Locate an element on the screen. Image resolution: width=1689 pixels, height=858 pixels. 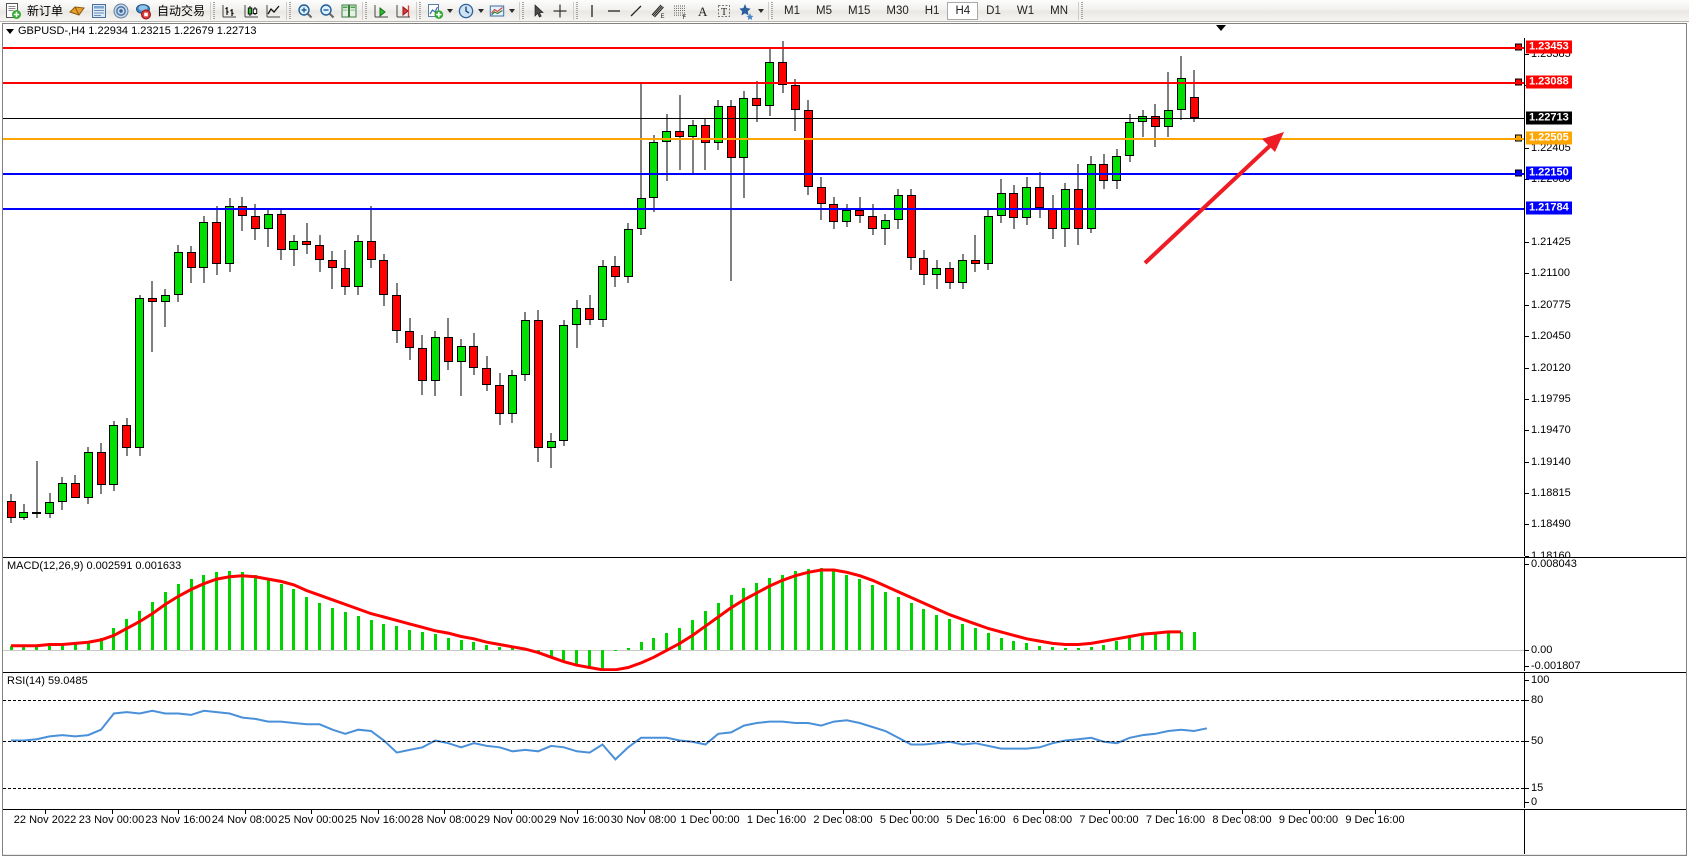
bar-chart-button is located at coordinates (229, 11).